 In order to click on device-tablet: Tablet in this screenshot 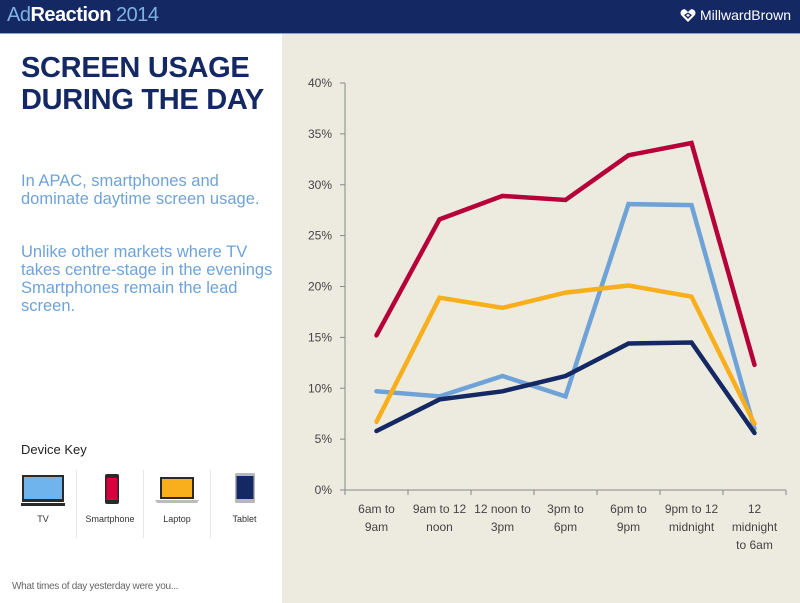, I will do `click(244, 504)`.